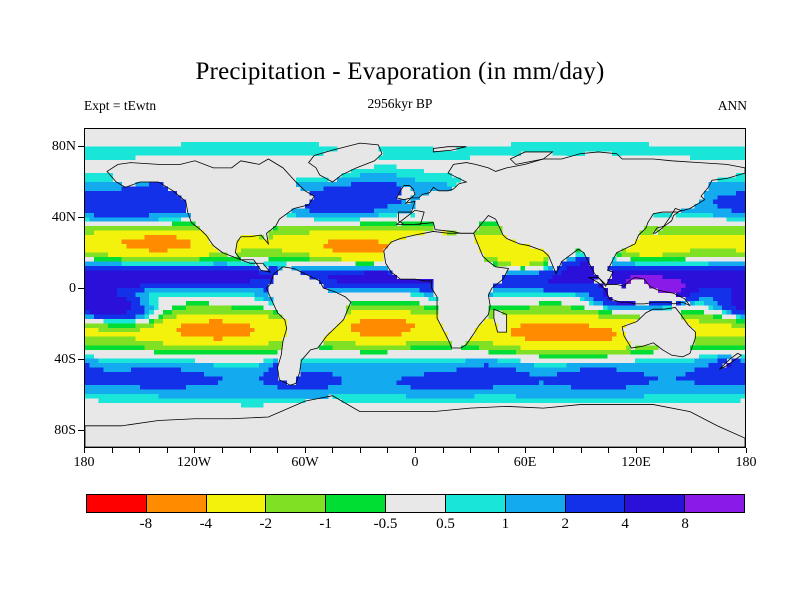 The image size is (800, 600). What do you see at coordinates (415, 462) in the screenshot?
I see `x-axis-label-0: 0` at bounding box center [415, 462].